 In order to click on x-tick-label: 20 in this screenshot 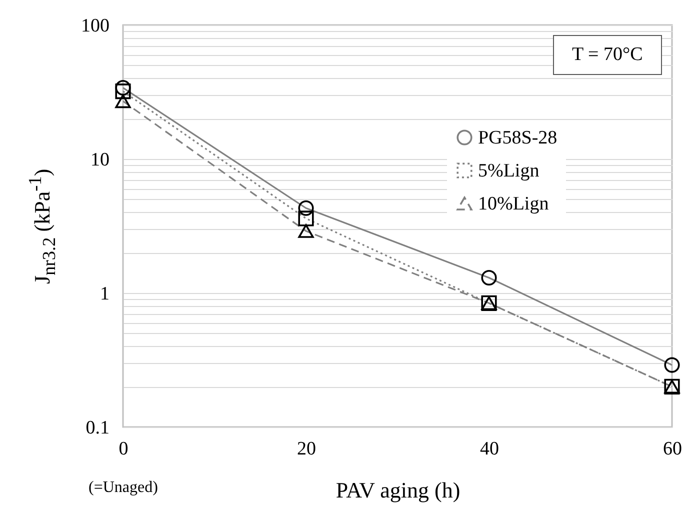, I will do `click(306, 449)`.